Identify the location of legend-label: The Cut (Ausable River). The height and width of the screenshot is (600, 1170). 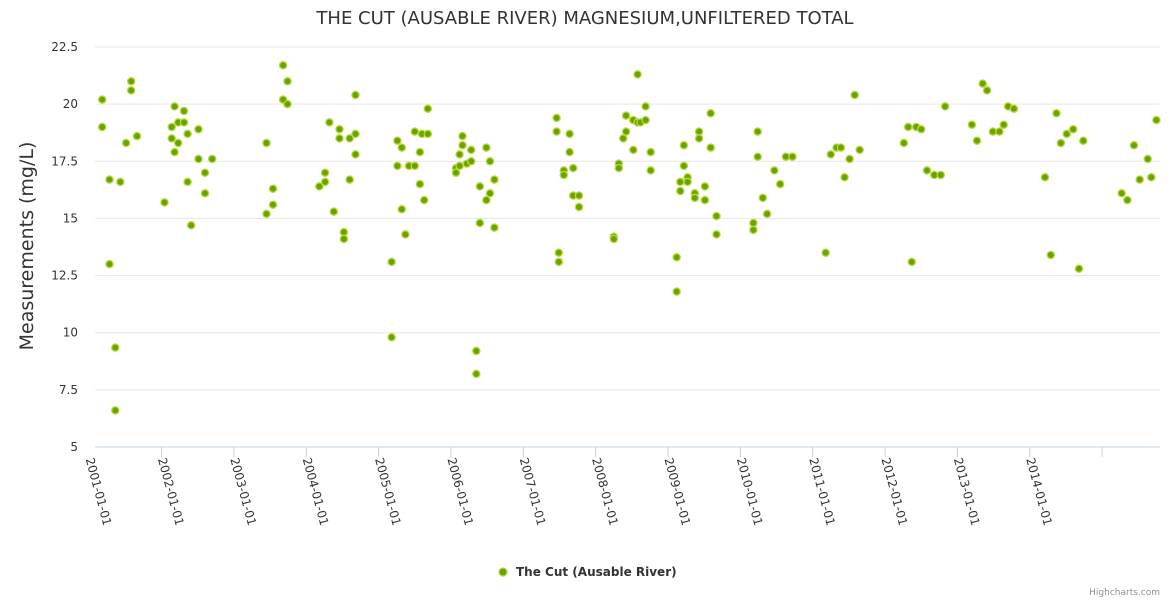
(596, 572).